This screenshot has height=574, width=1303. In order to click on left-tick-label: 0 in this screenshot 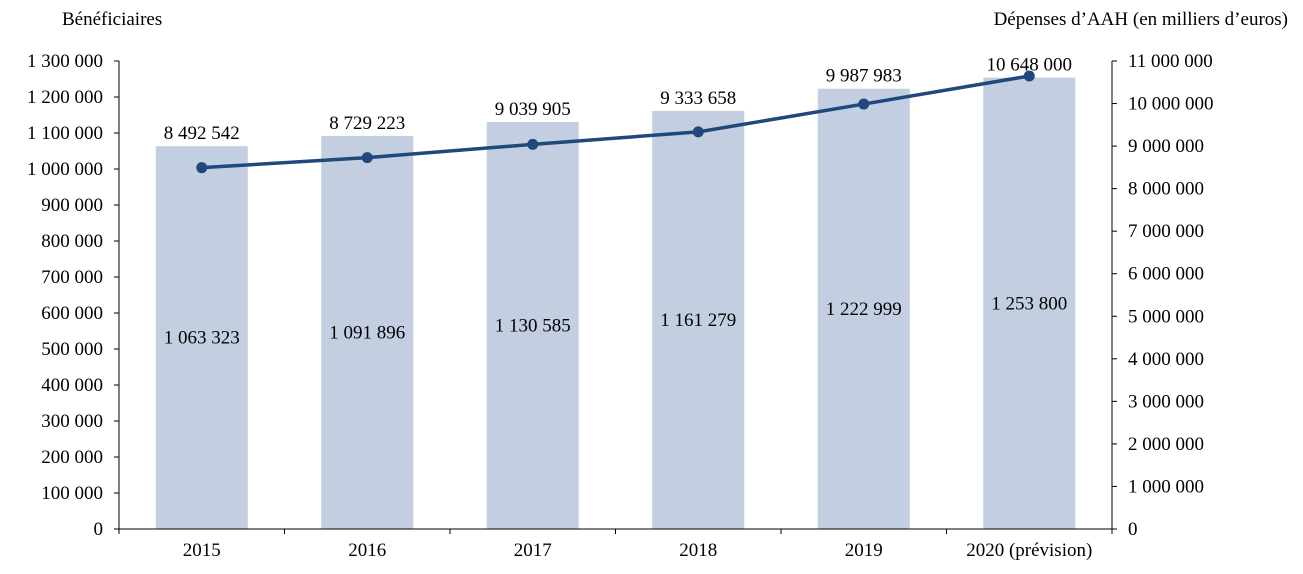, I will do `click(99, 529)`.